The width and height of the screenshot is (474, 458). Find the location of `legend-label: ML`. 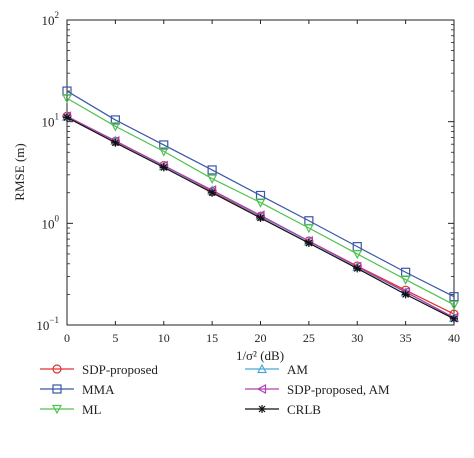

legend-label: ML is located at coordinates (92, 409).